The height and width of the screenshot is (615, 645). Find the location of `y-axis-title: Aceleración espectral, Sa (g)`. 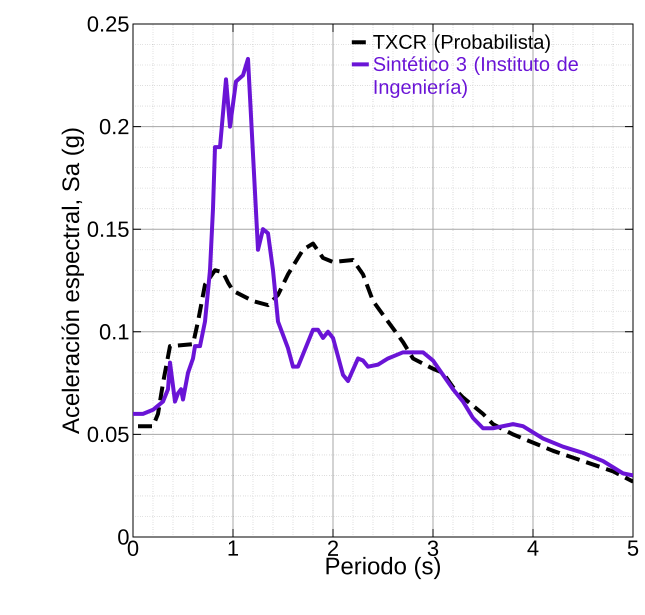

y-axis-title: Aceleración espectral, Sa (g) is located at coordinates (72, 281).